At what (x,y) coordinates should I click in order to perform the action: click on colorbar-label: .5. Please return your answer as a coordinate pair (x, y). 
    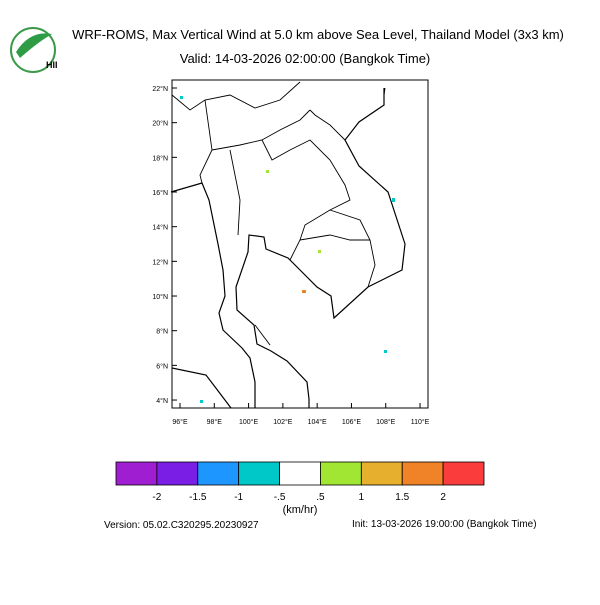
    Looking at the image, I should click on (320, 497).